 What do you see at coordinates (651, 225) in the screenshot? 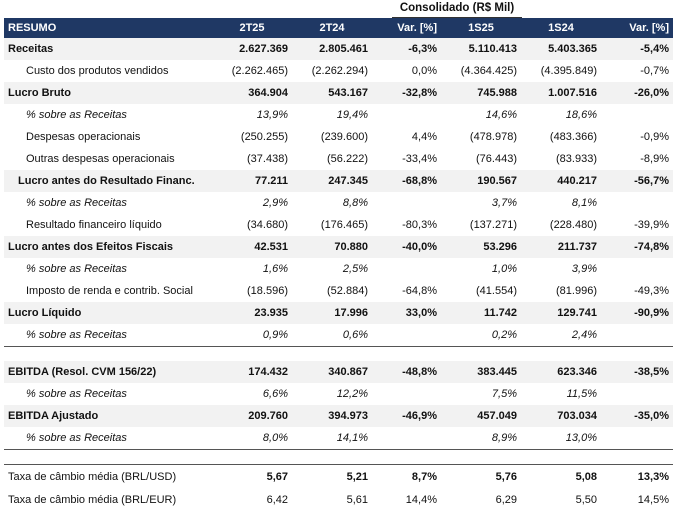
I see `row-value: -39,9%` at bounding box center [651, 225].